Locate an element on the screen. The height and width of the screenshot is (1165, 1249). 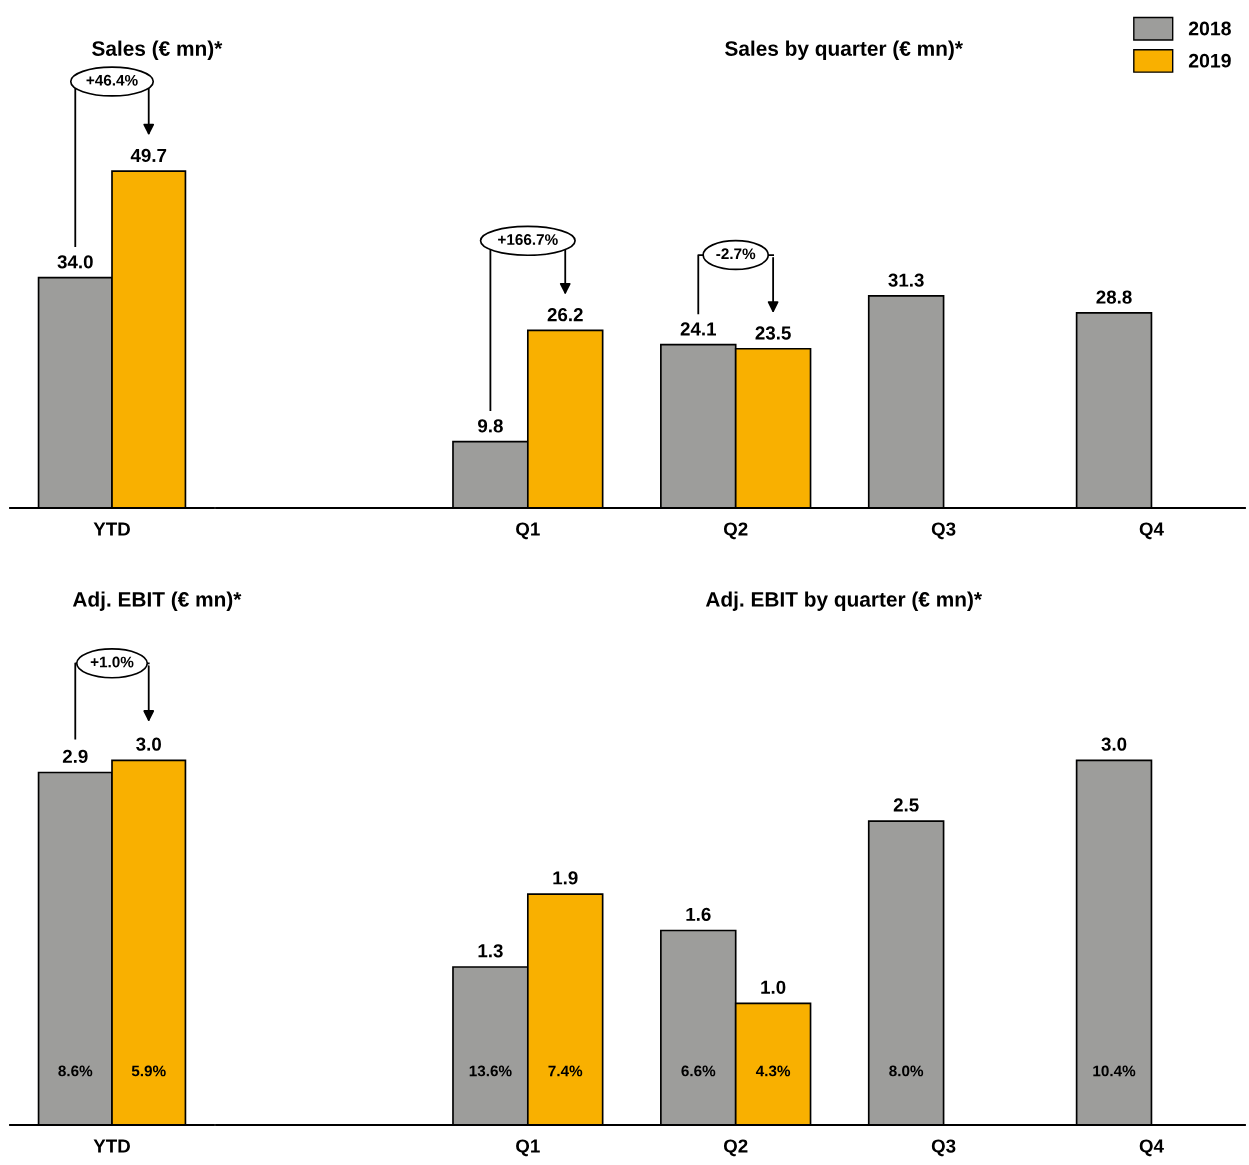
data-label: 1.3 is located at coordinates (490, 951).